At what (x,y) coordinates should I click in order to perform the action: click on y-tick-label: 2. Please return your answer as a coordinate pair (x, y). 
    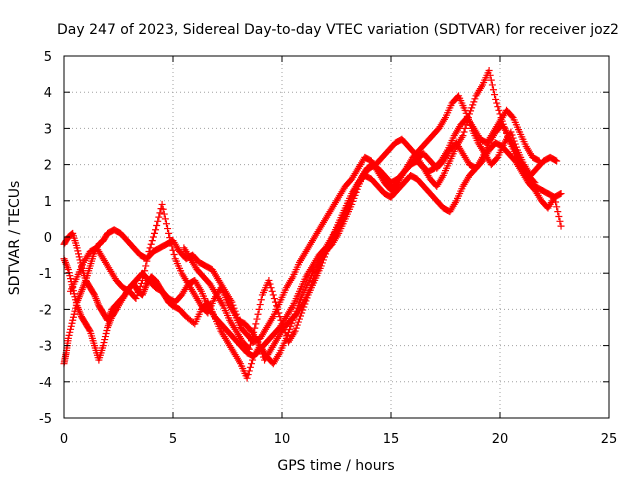
    Looking at the image, I should click on (48, 166).